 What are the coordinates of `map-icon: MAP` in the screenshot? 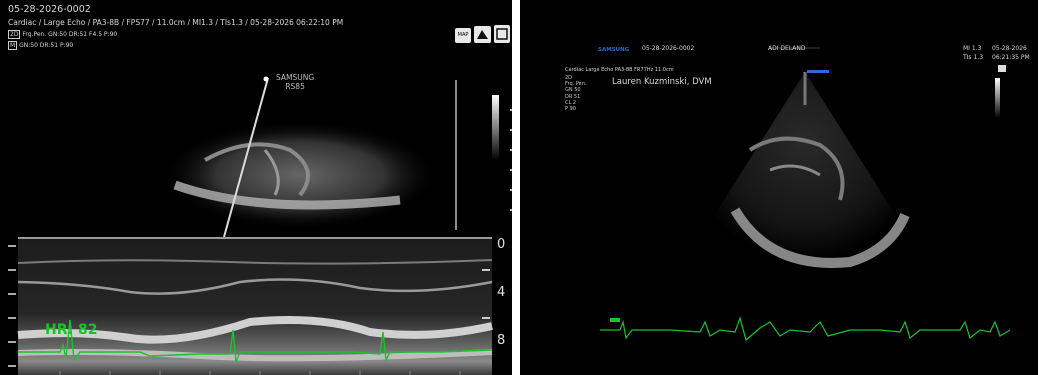 It's located at (463, 35).